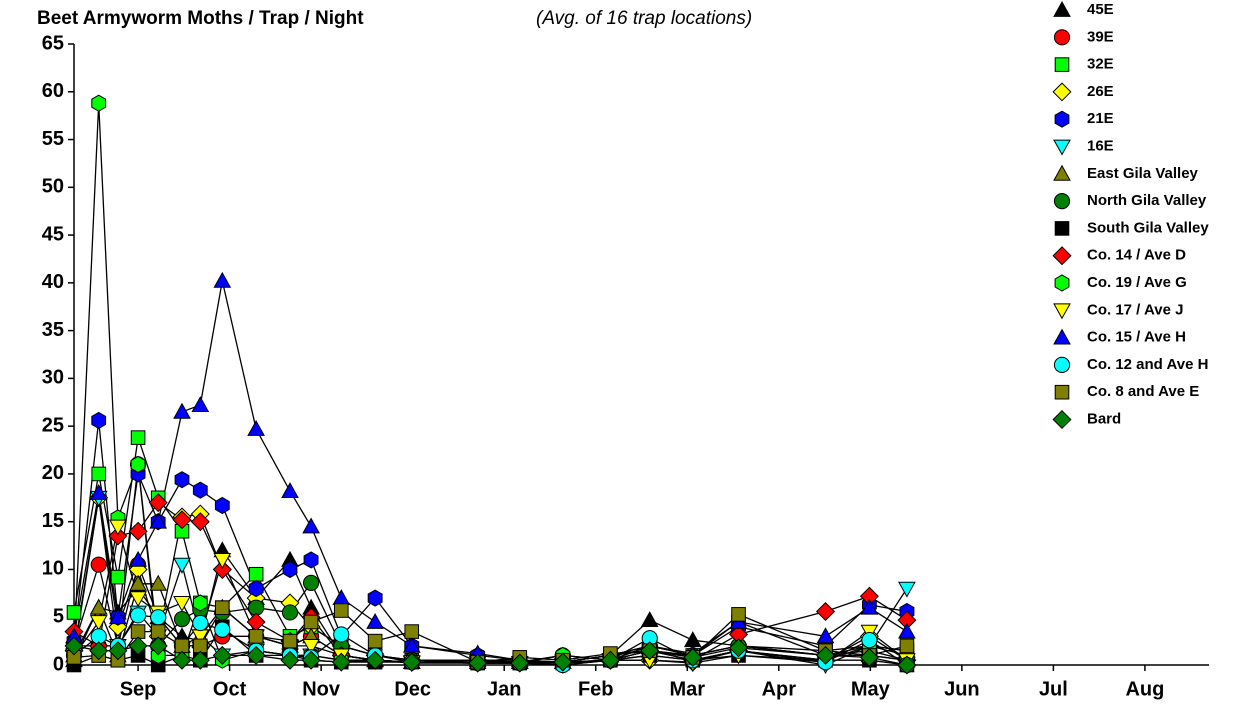 The width and height of the screenshot is (1245, 705). What do you see at coordinates (1148, 227) in the screenshot?
I see `legend-label: South Gila Valley` at bounding box center [1148, 227].